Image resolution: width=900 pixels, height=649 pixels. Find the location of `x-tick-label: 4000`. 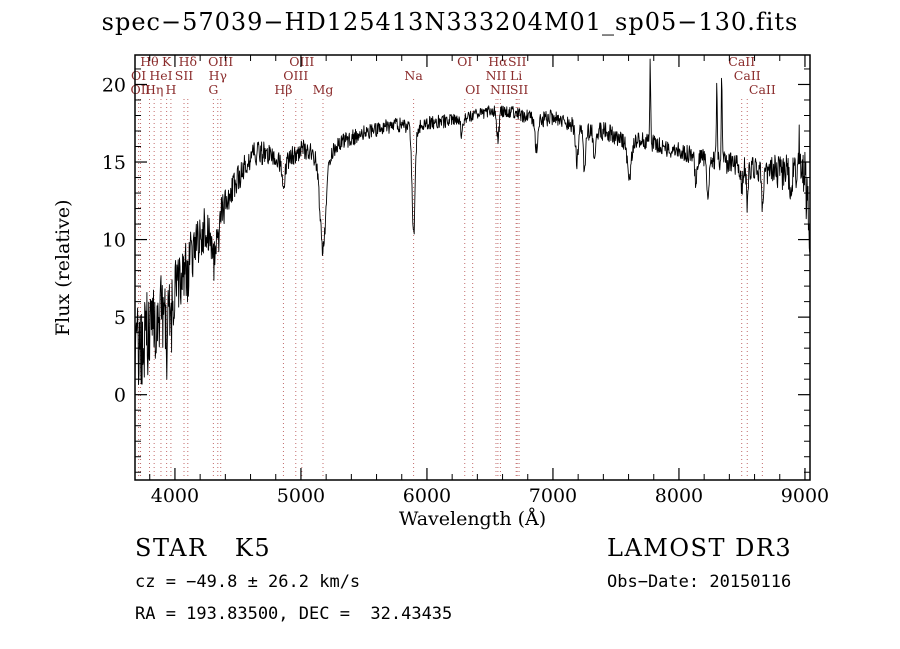

x-tick-label: 4000 is located at coordinates (175, 496).